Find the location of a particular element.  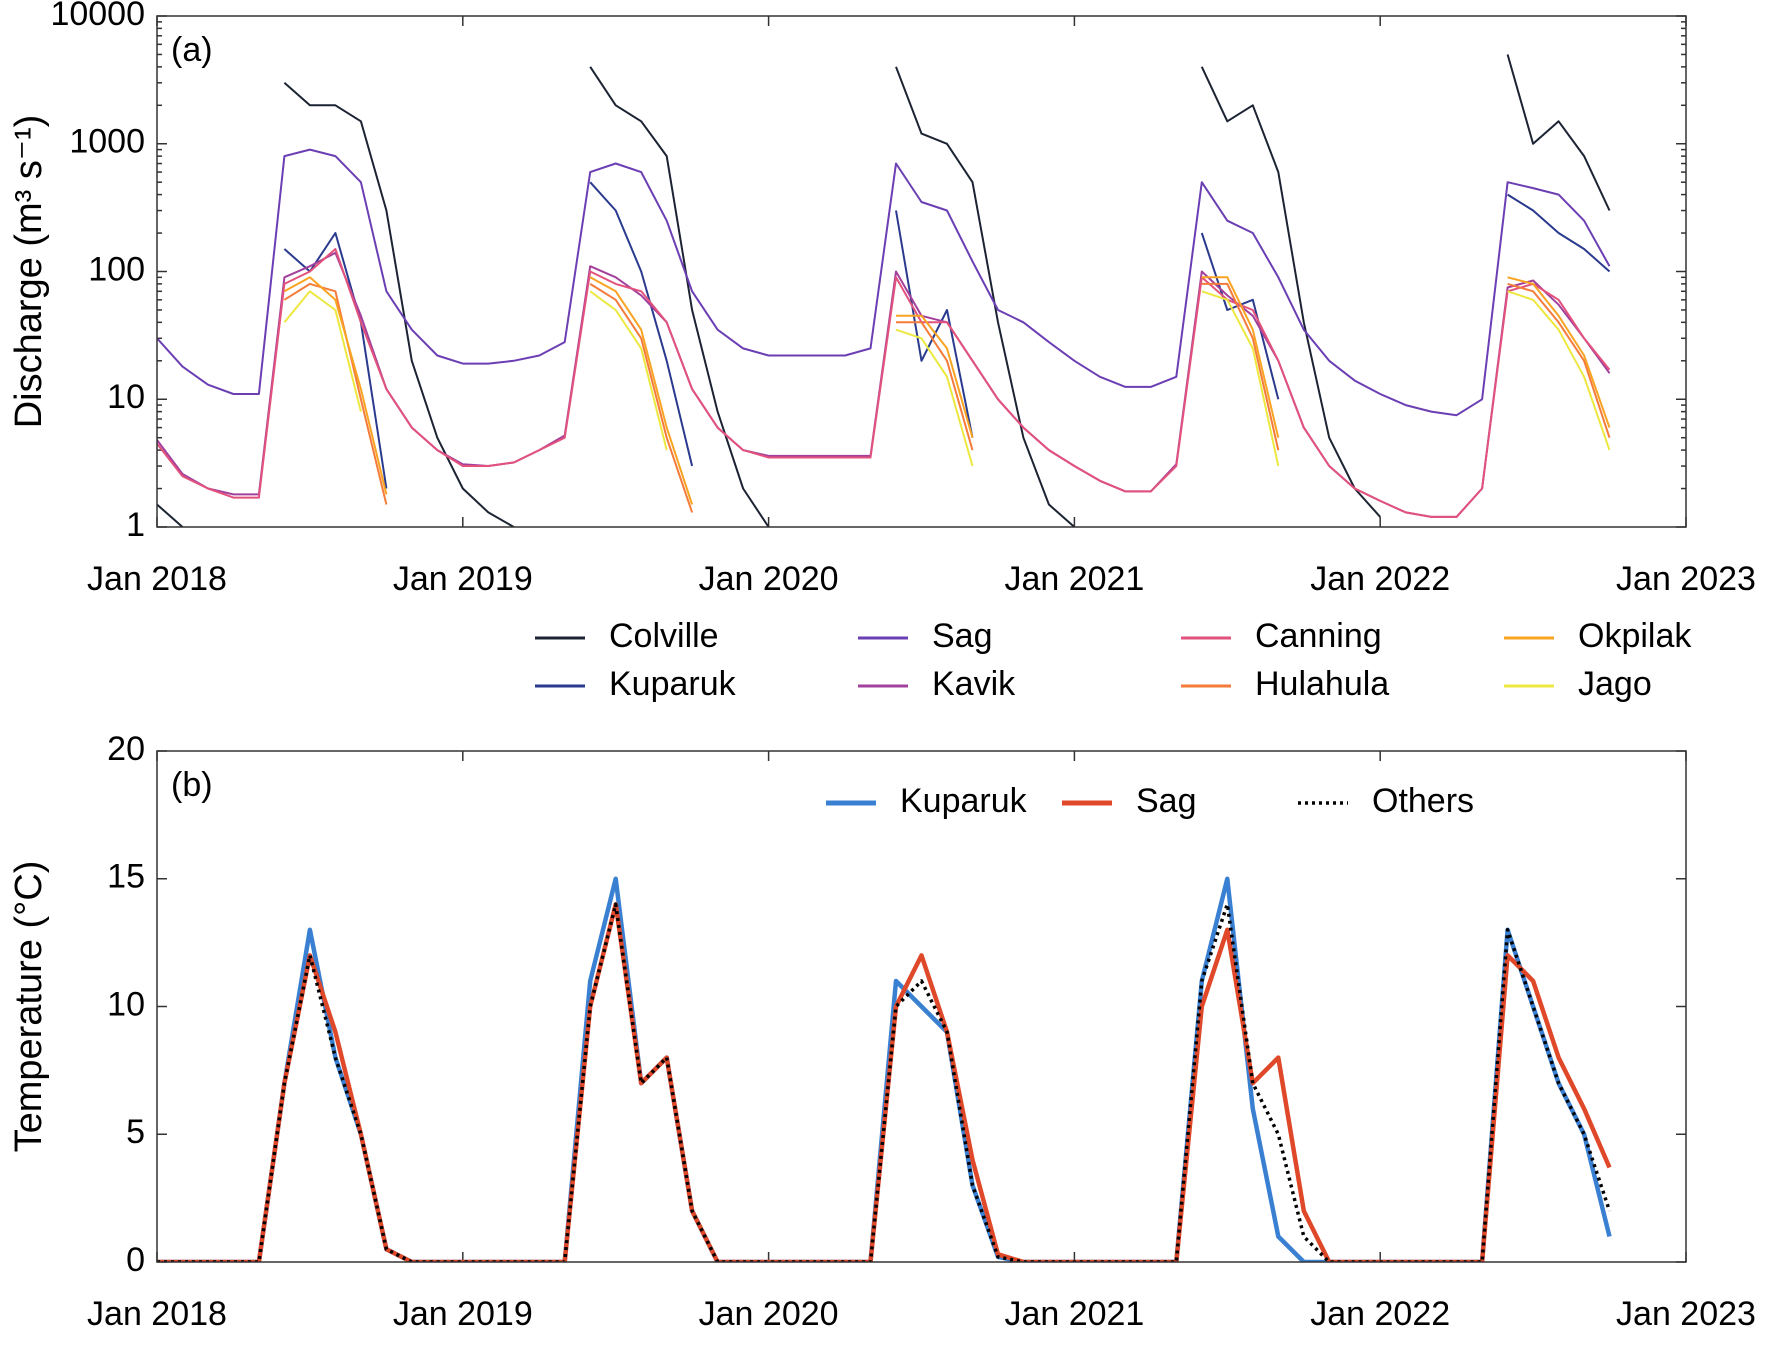

y-tick-label: 15 is located at coordinates (126, 877).